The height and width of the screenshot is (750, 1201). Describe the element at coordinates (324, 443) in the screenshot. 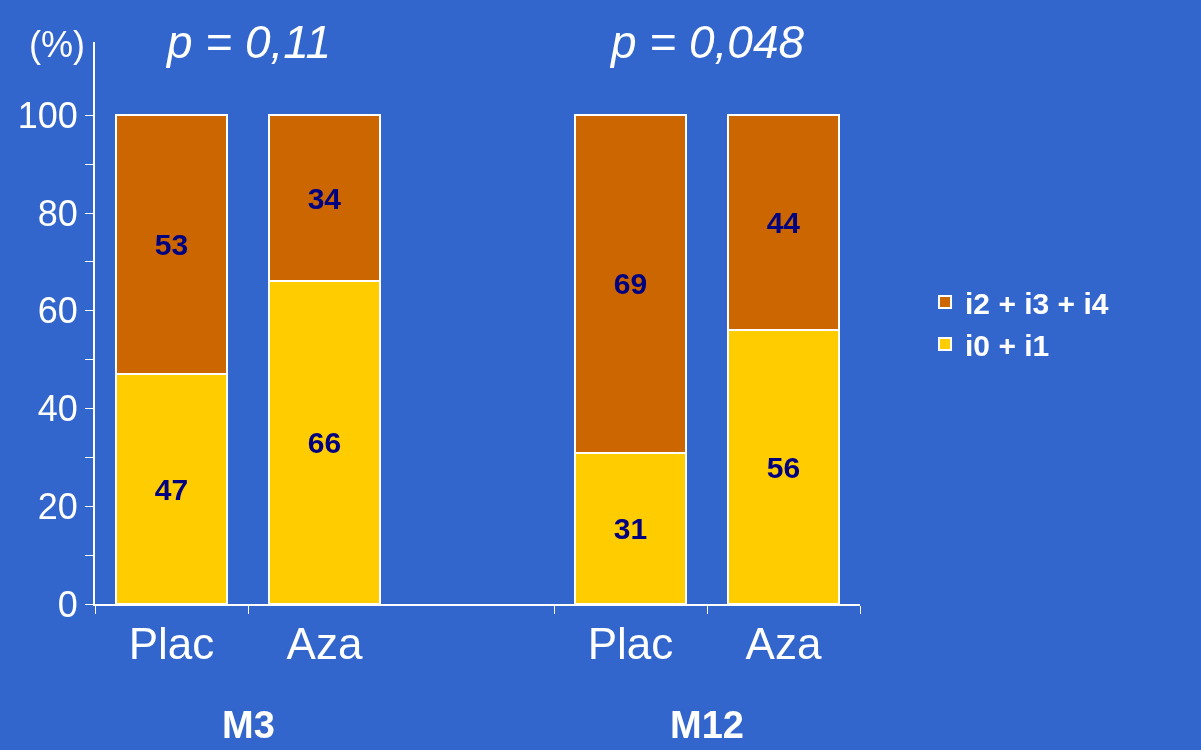

I see `data-label: 66` at that location.